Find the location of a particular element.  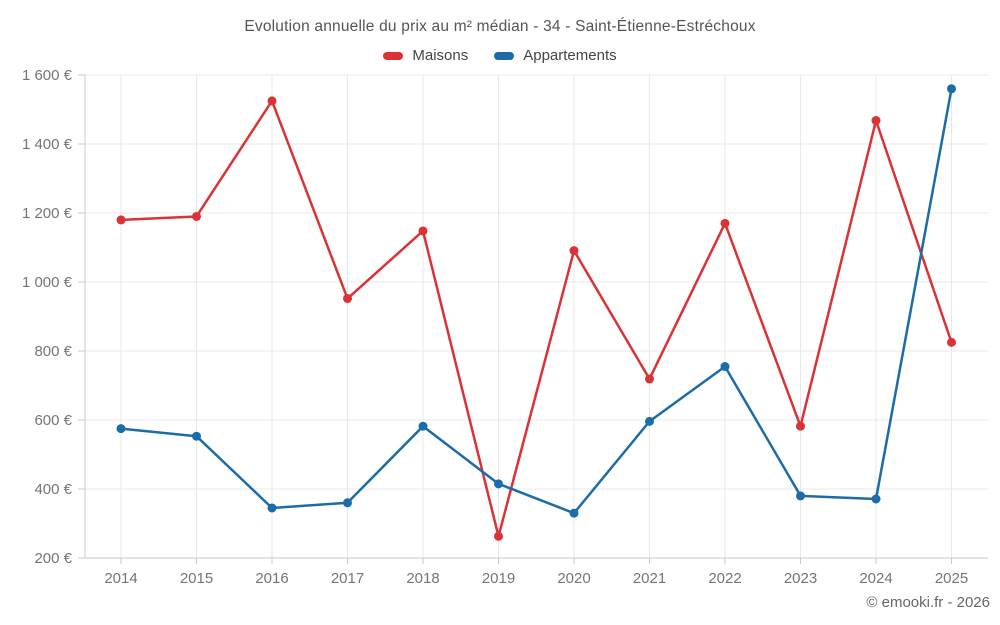

y-tick-label: 1 400 € is located at coordinates (47, 144).